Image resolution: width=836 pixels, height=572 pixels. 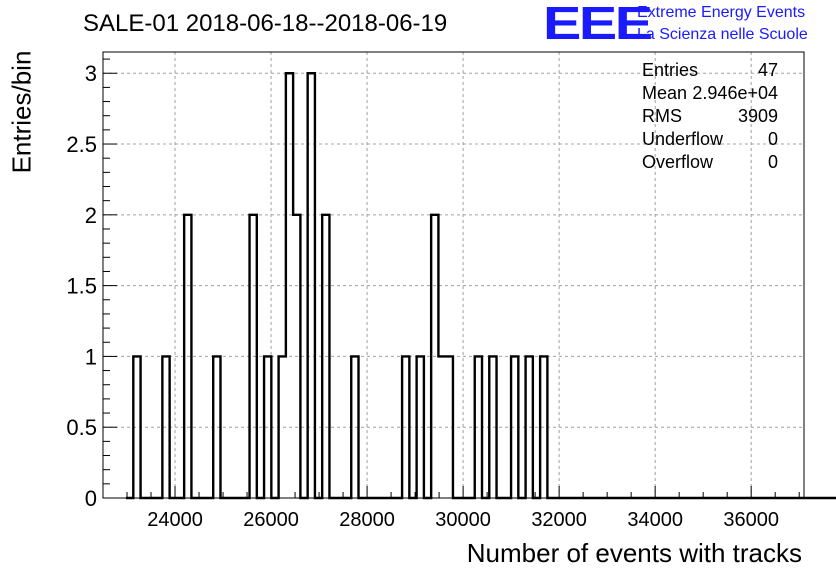 I want to click on y-axis: 0 0.5 1 1.5 2 2.5 3, so click(x=91, y=284).